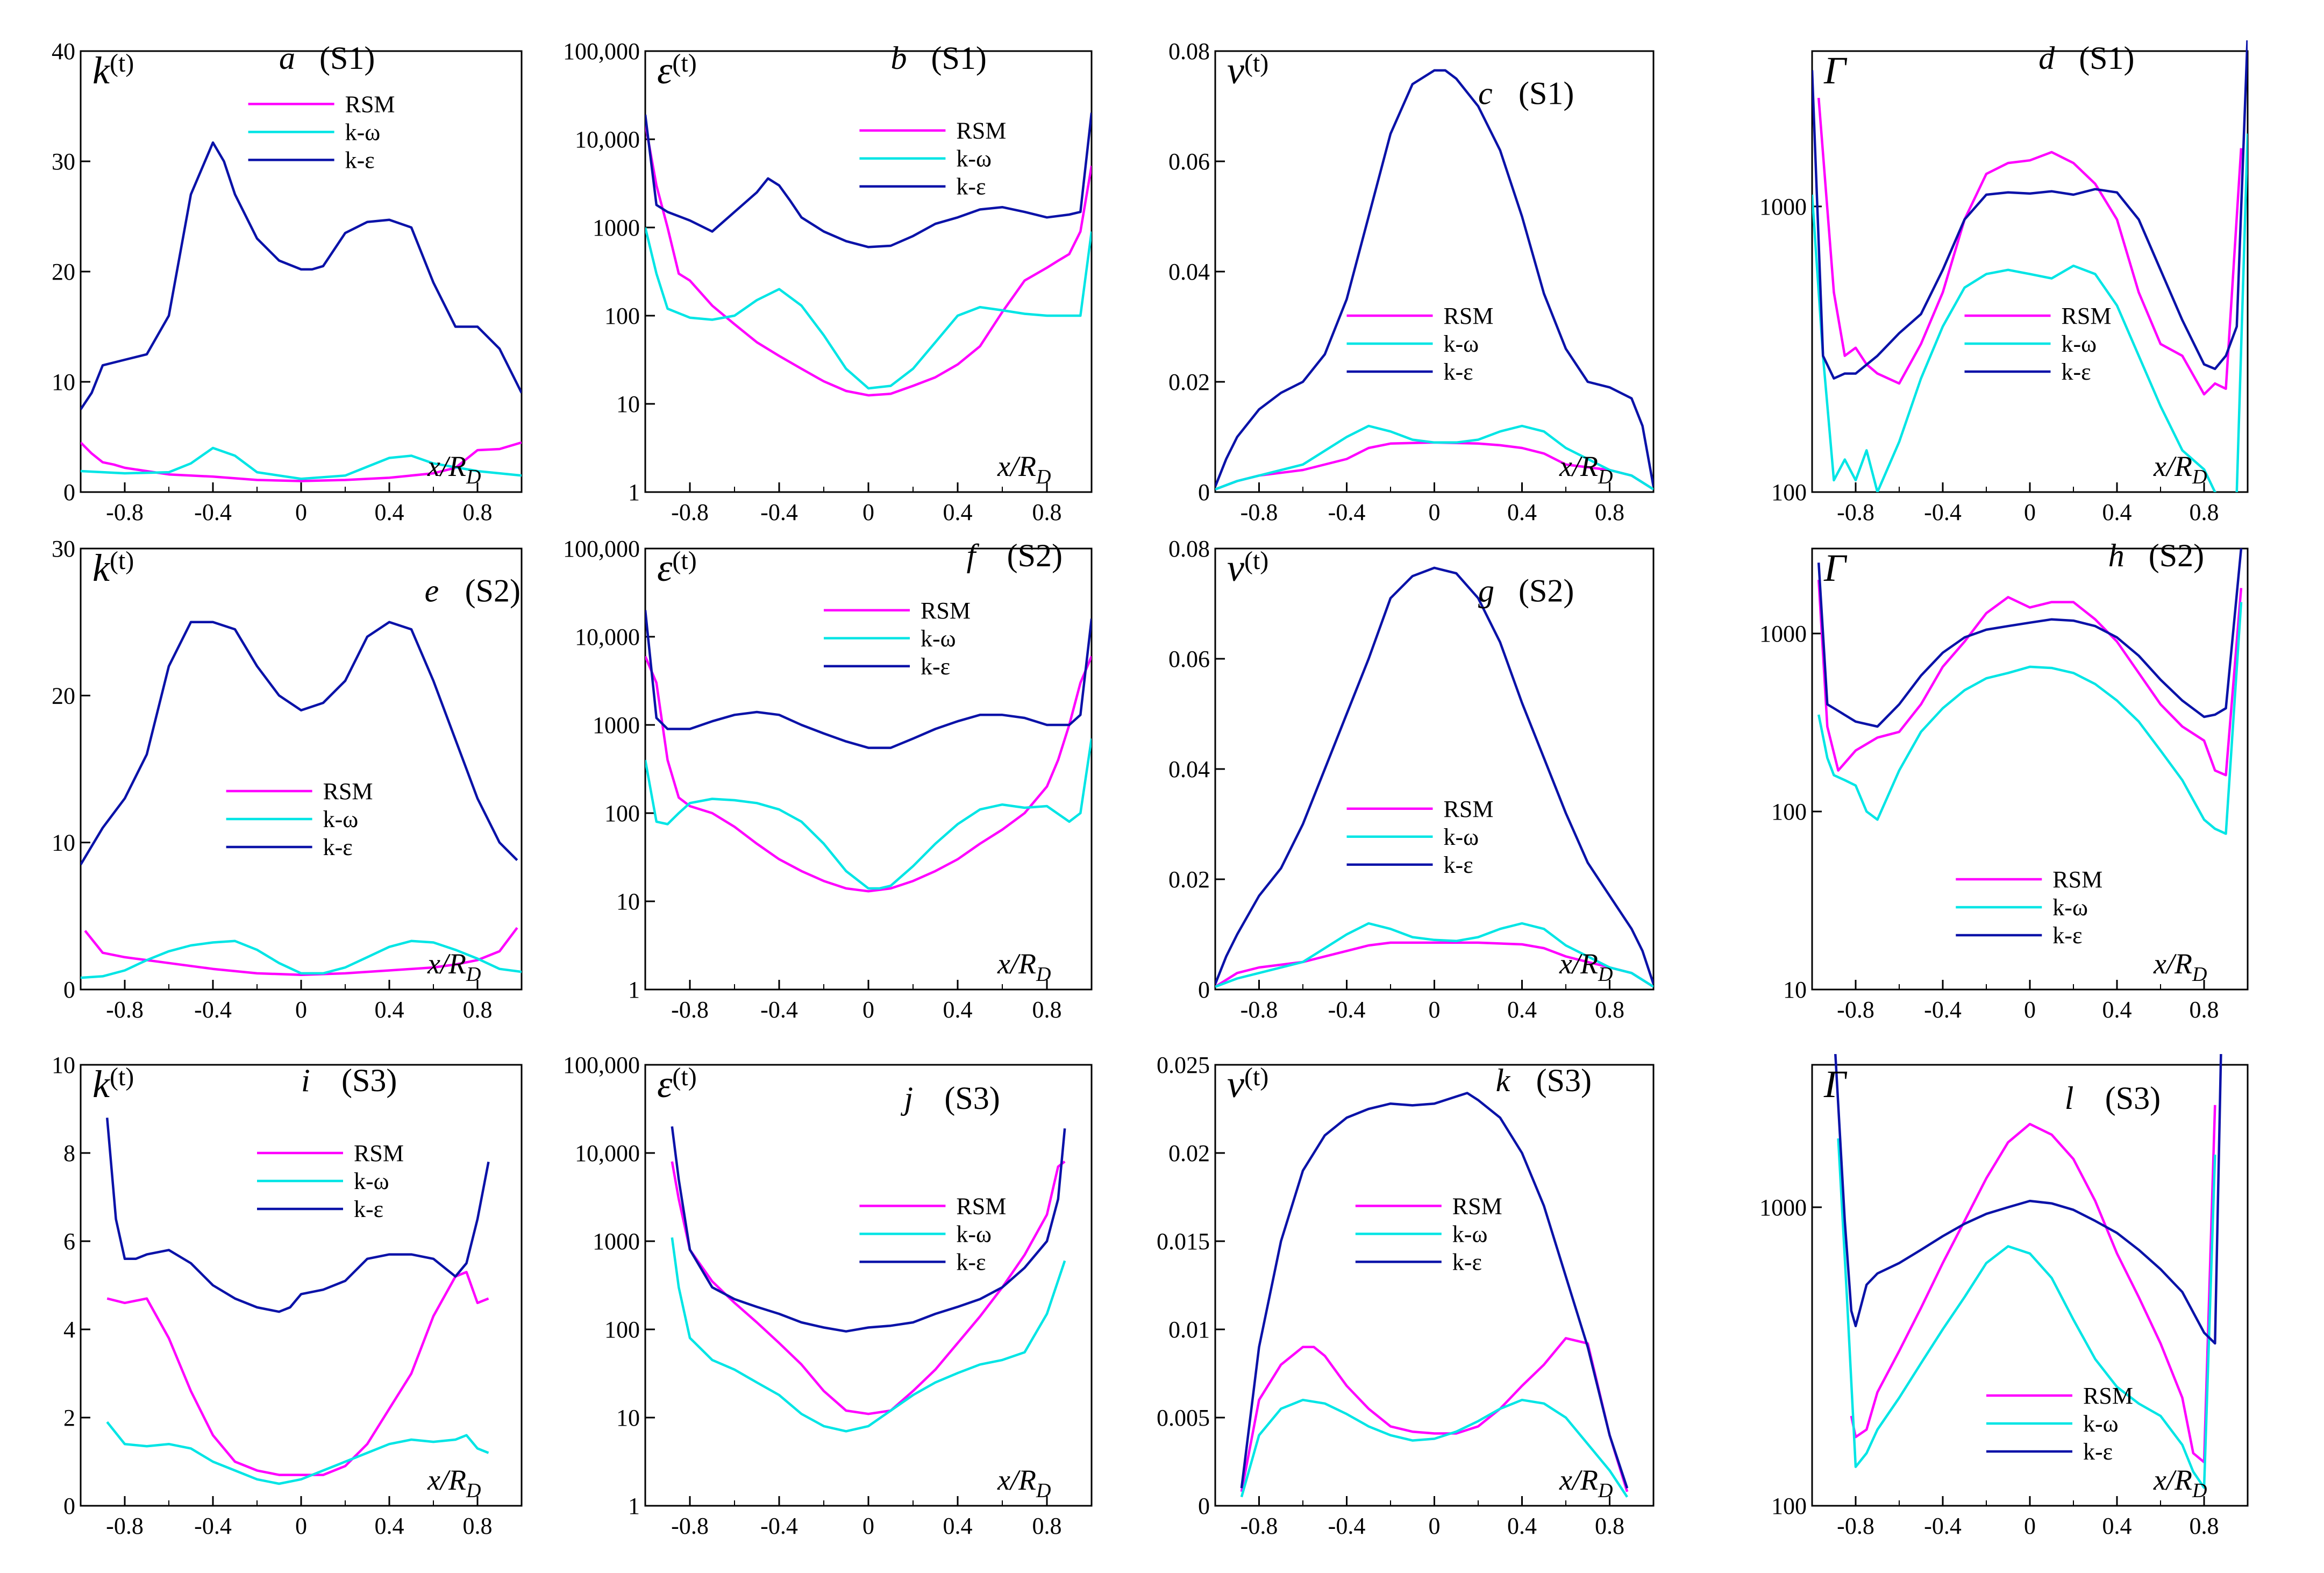 This screenshot has height=1573, width=2324. Describe the element at coordinates (493, 590) in the screenshot. I see `panel-case: (S2)` at that location.